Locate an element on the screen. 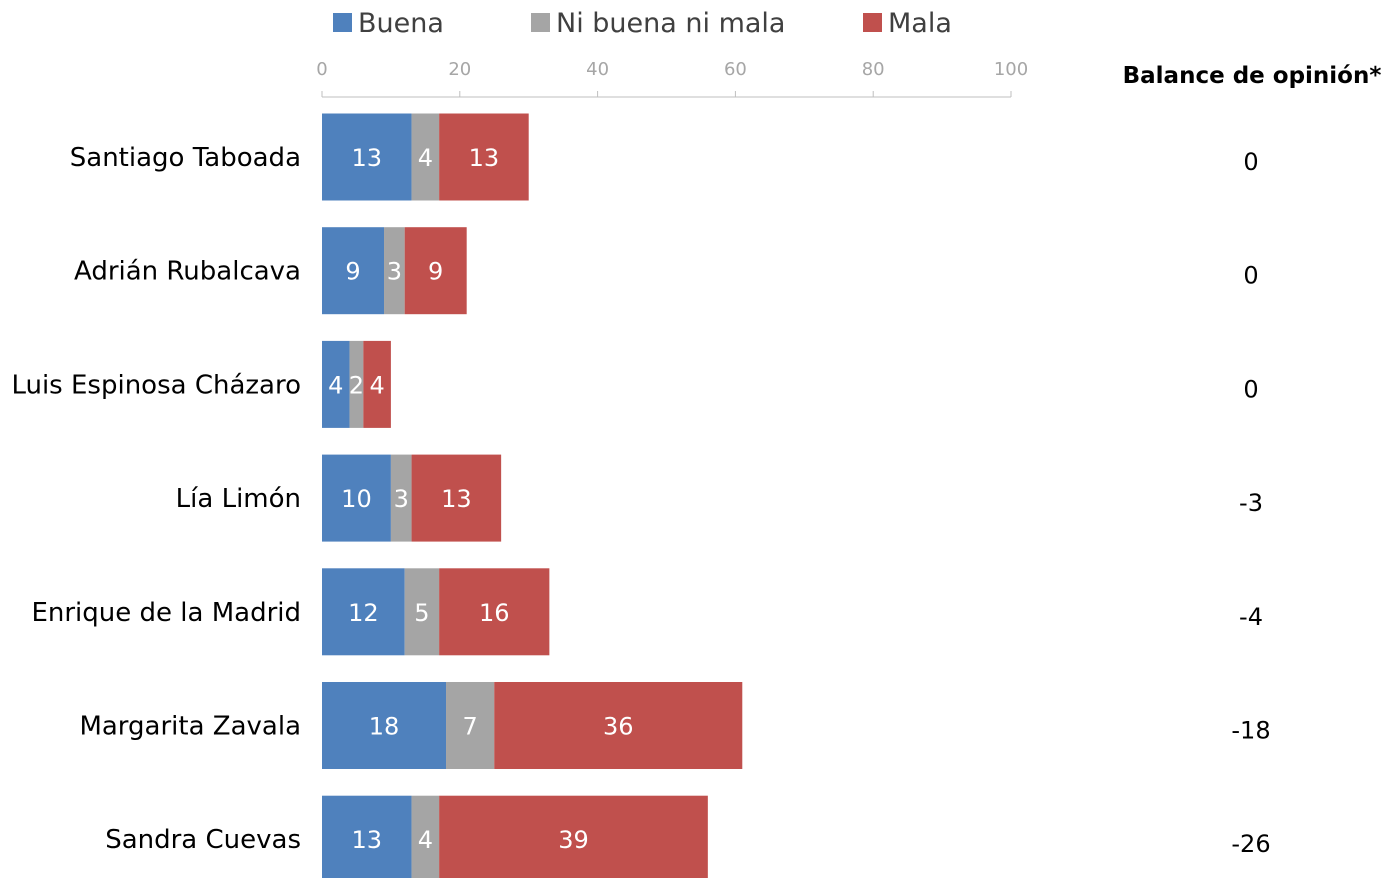 The image size is (1389, 878). category-label: Margarita Zavala is located at coordinates (190, 727).